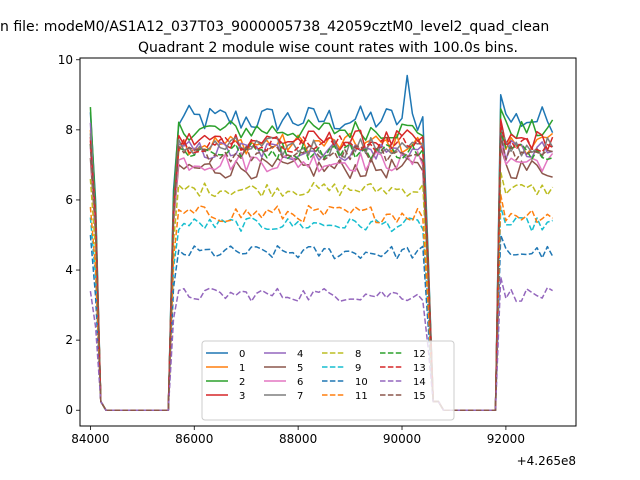 The height and width of the screenshot is (480, 640). Describe the element at coordinates (65, 60) in the screenshot. I see `y-tick-label: 10` at that location.